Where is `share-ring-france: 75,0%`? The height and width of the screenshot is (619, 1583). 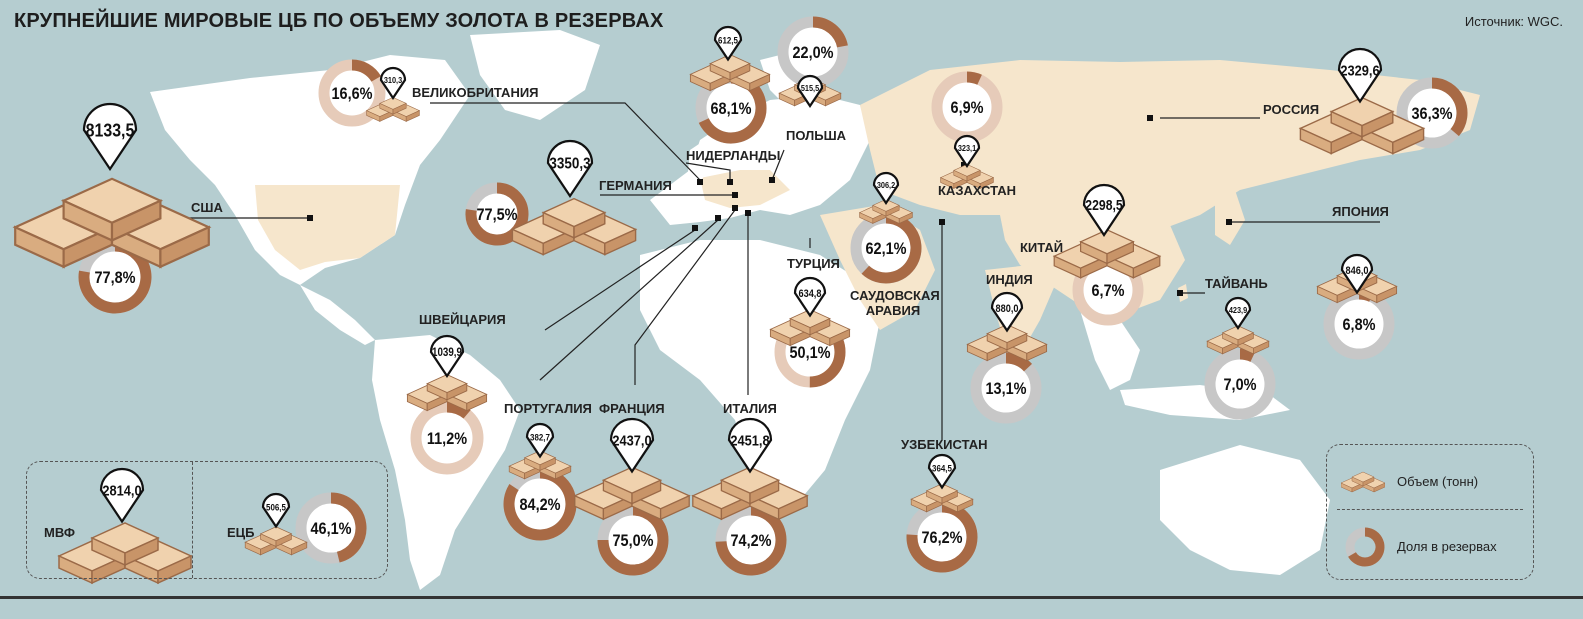 share-ring-france: 75,0% is located at coordinates (633, 540).